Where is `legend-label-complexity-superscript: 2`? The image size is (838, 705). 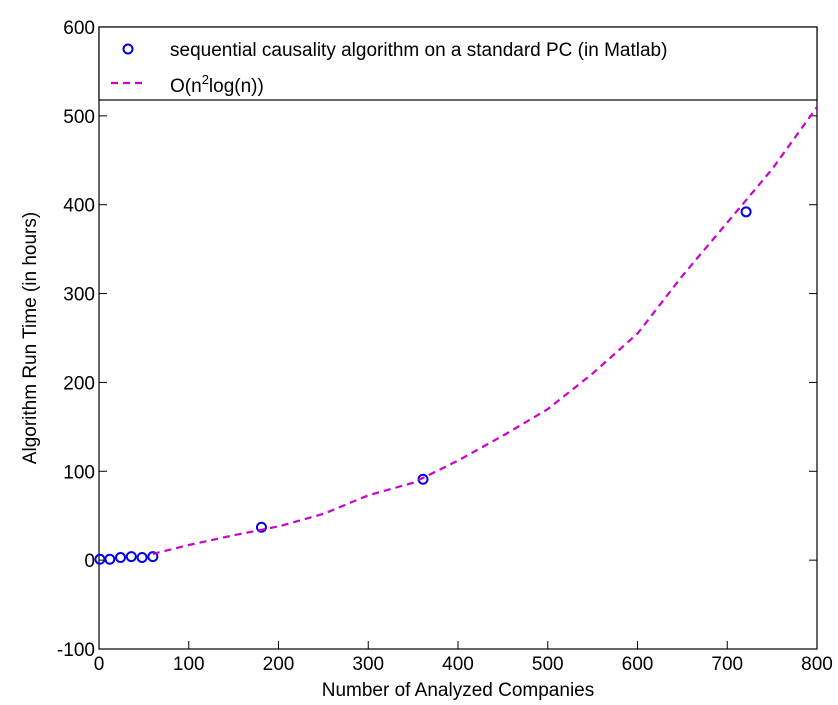
legend-label-complexity-superscript: 2 is located at coordinates (205, 79).